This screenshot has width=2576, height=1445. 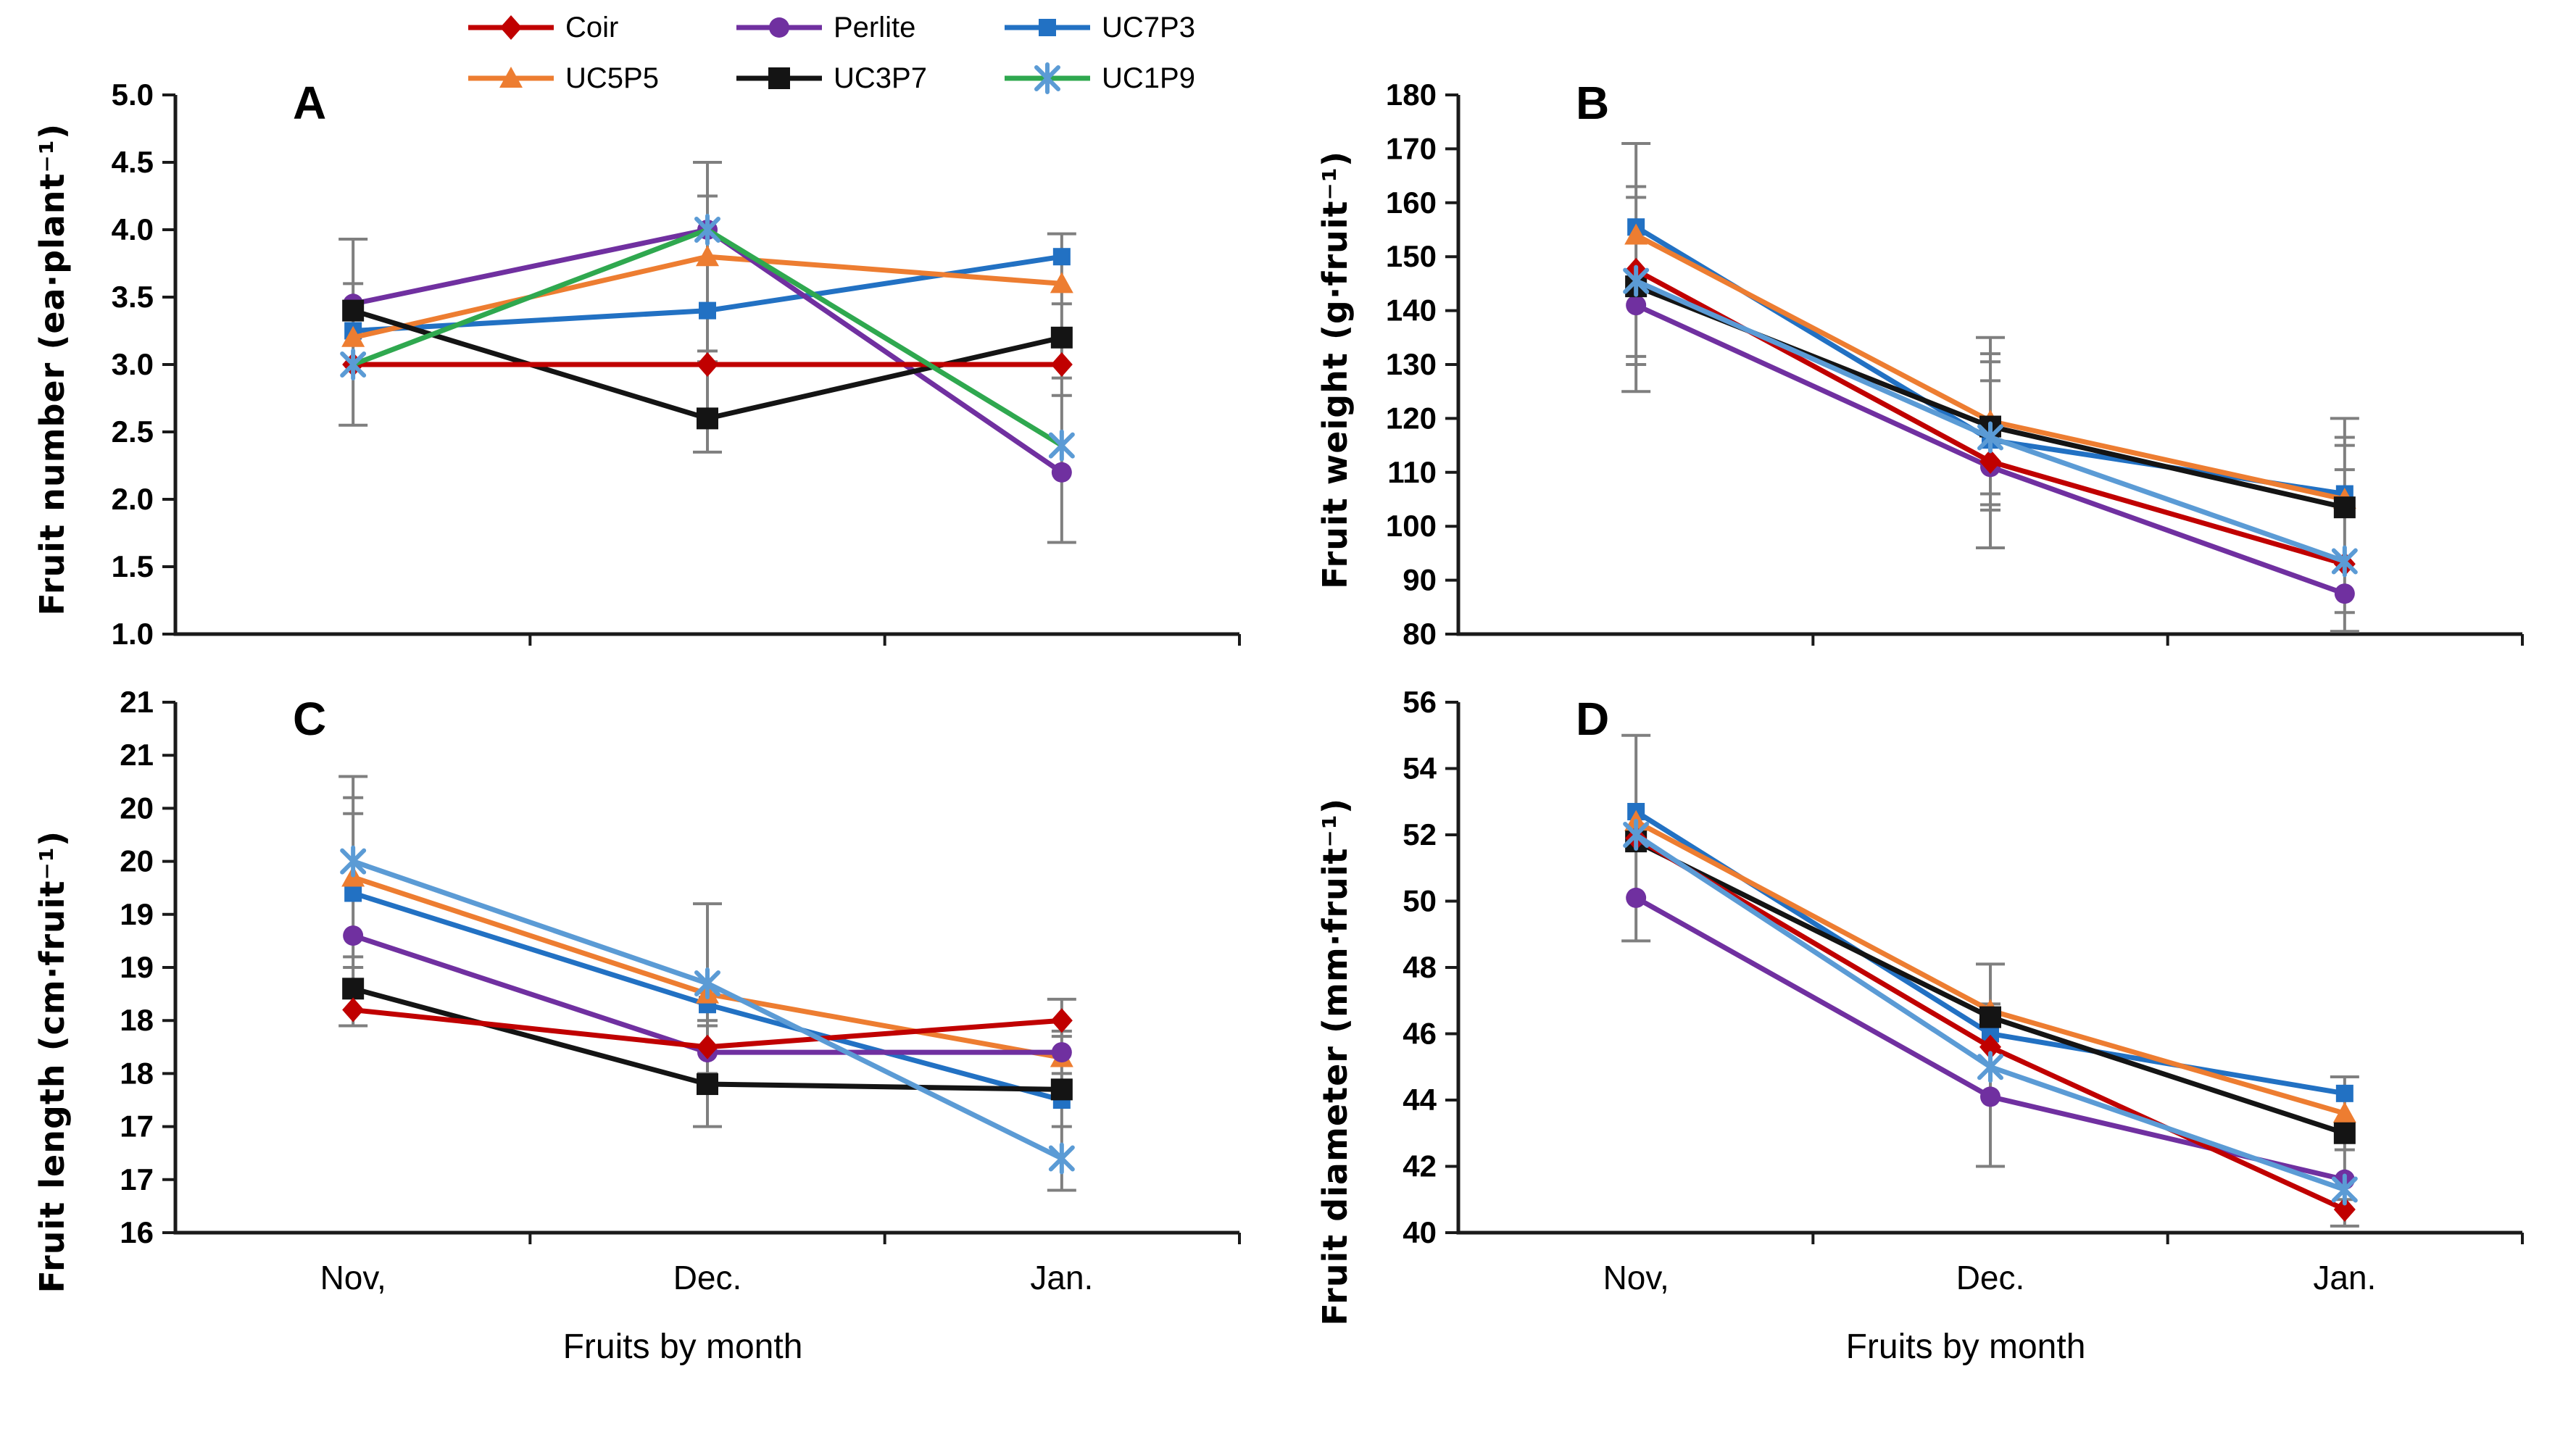 I want to click on legend-marker-Perlite, so click(x=779, y=27).